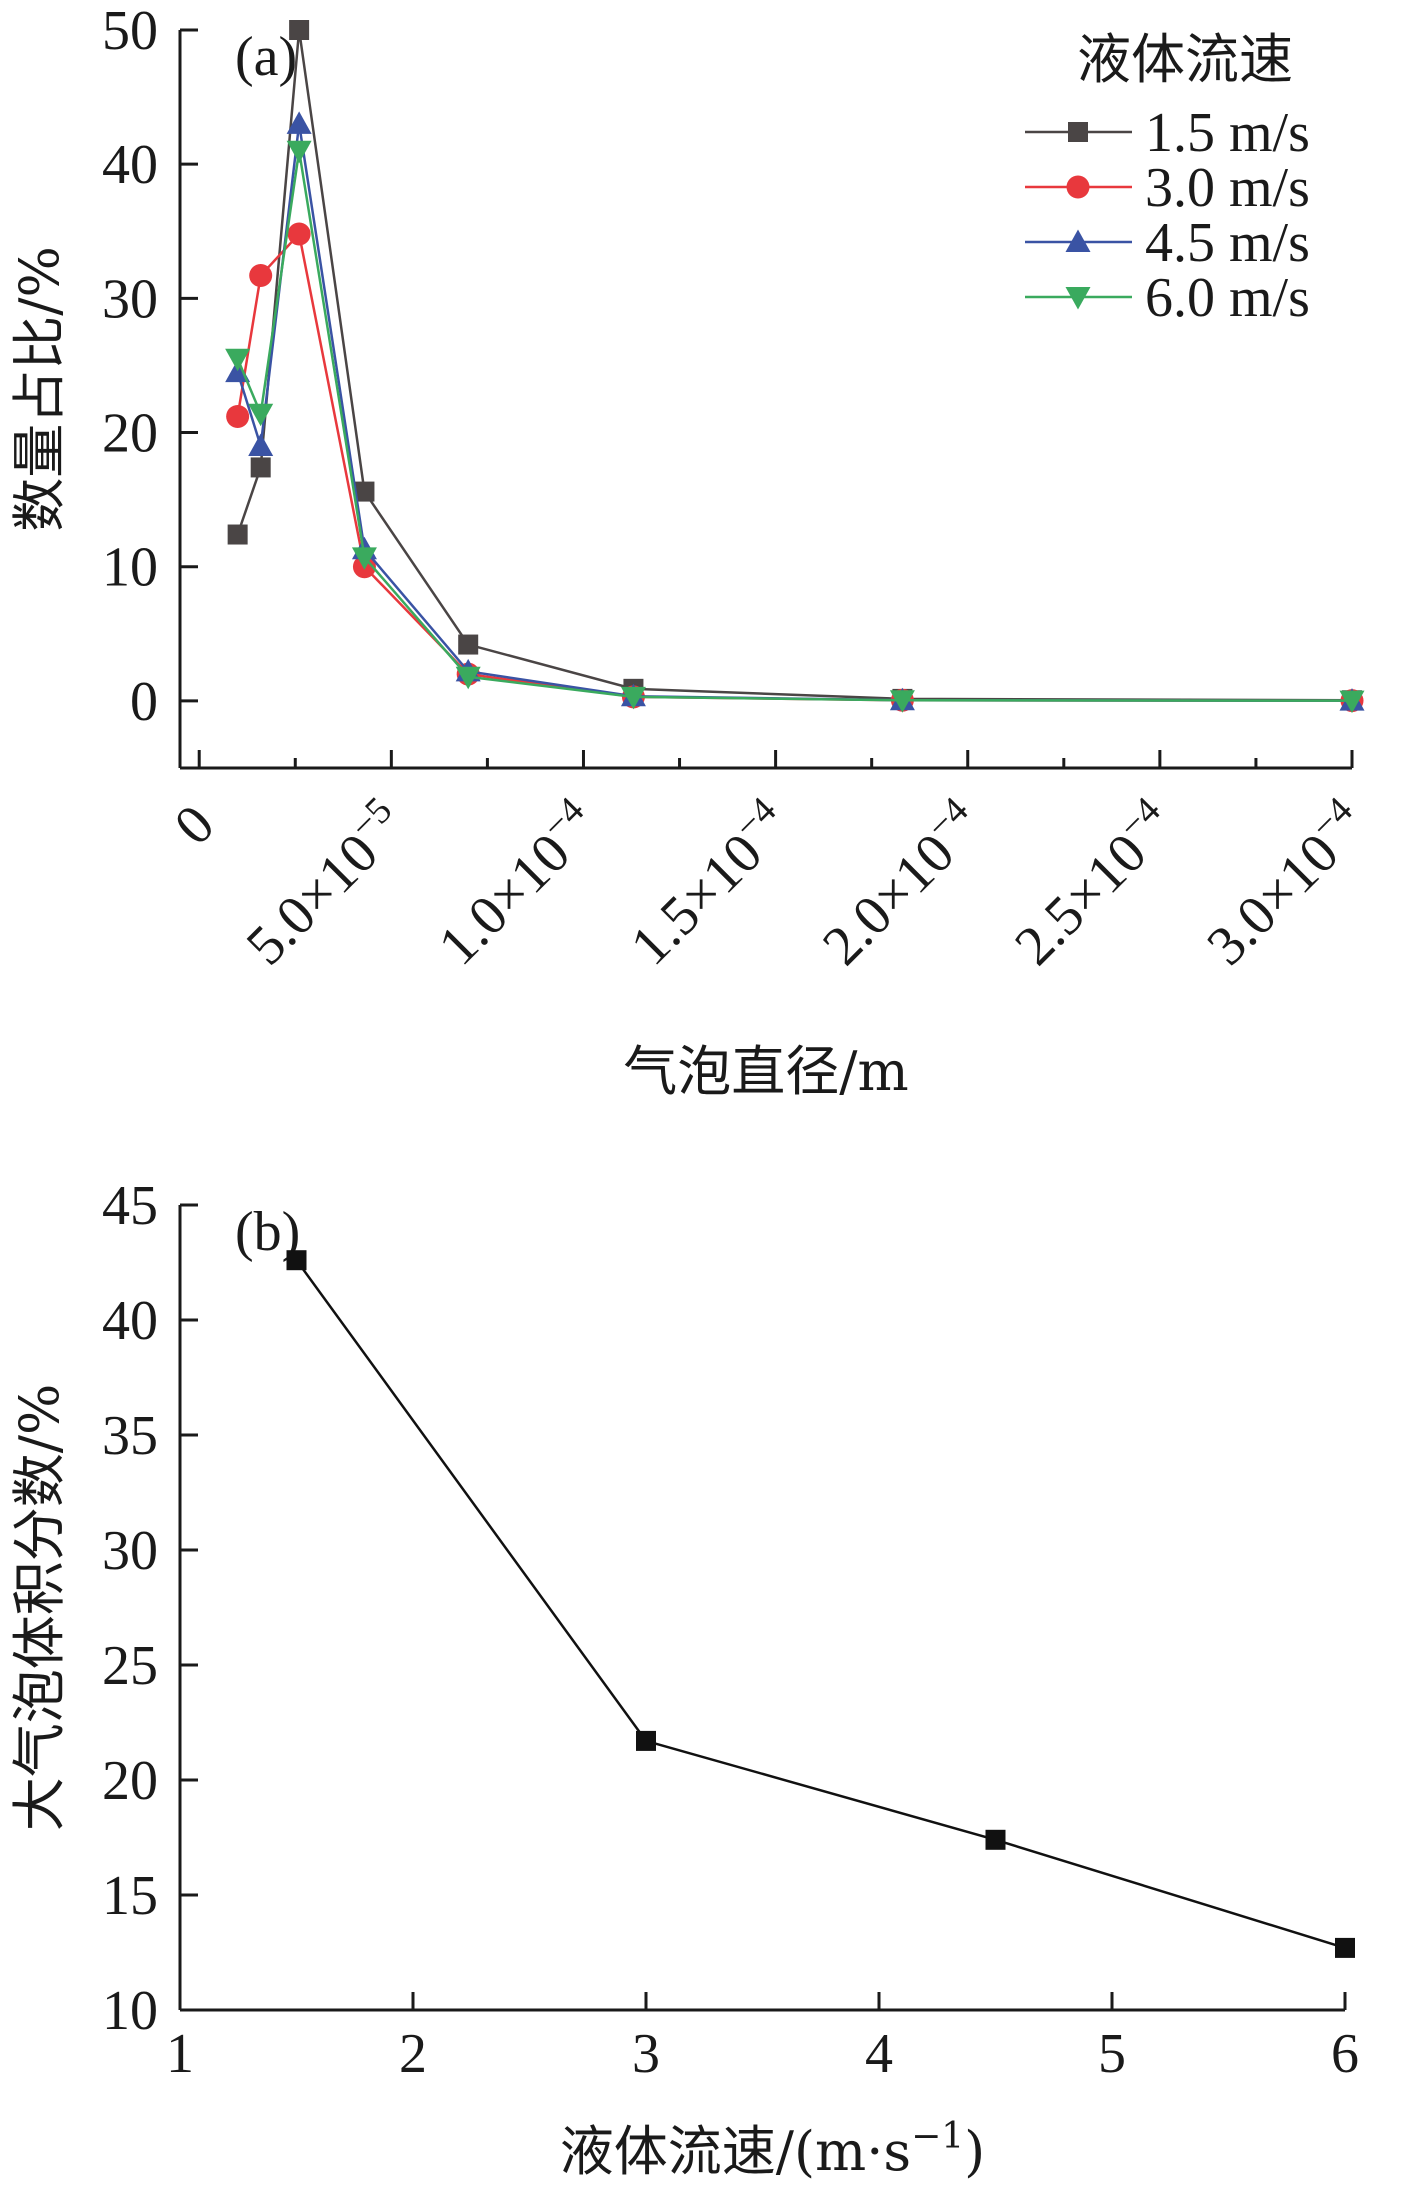 The height and width of the screenshot is (2195, 1413). What do you see at coordinates (1185, 59) in the screenshot?
I see `legend-title: 液体流速` at bounding box center [1185, 59].